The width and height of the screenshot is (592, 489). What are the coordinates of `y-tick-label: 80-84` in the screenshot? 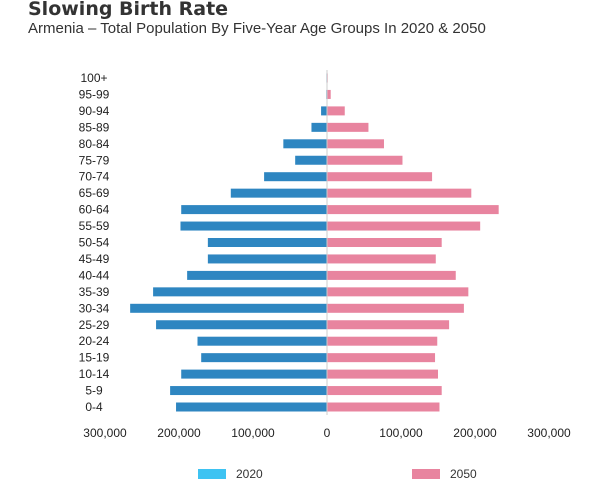 It's located at (94, 144).